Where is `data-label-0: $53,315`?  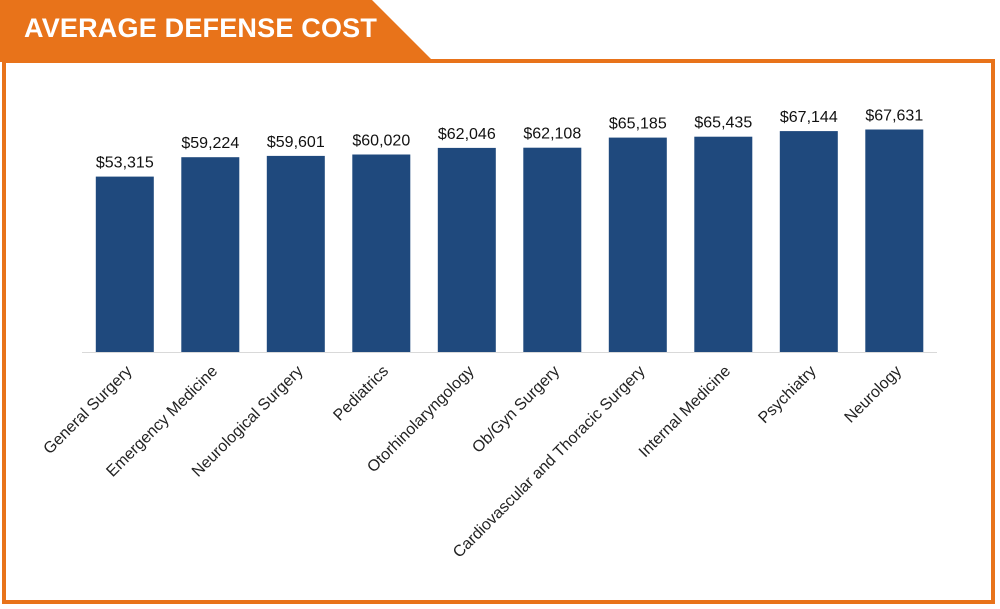
data-label-0: $53,315 is located at coordinates (125, 163).